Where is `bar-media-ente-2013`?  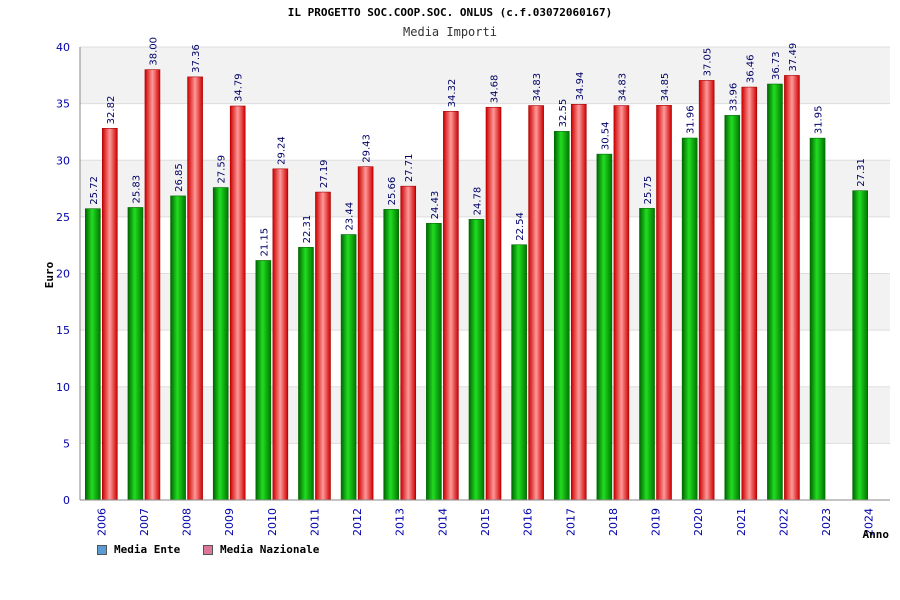
bar-media-ente-2013 is located at coordinates (391, 355).